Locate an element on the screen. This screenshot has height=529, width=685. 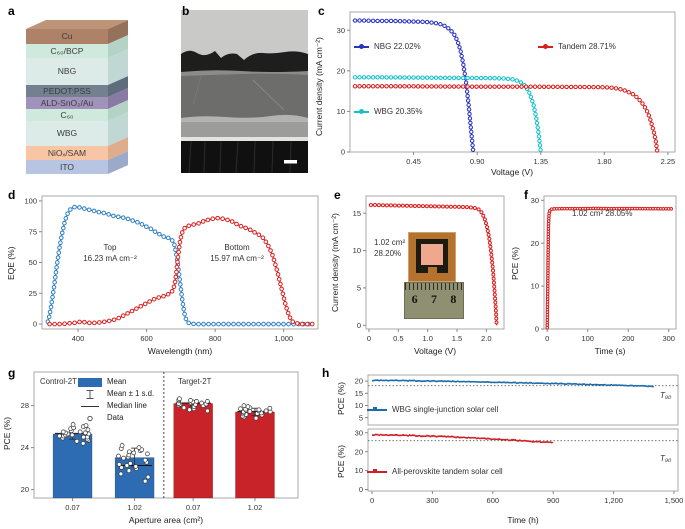
svg-text: 0.5 is located at coordinates (398, 338).